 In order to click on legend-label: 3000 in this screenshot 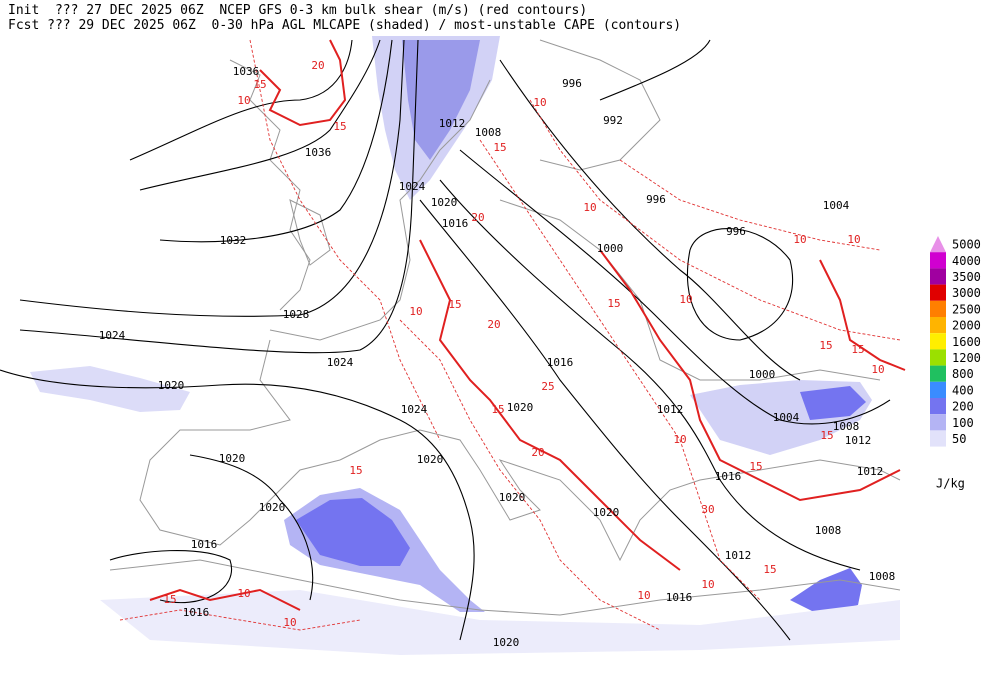, I will do `click(966, 293)`.